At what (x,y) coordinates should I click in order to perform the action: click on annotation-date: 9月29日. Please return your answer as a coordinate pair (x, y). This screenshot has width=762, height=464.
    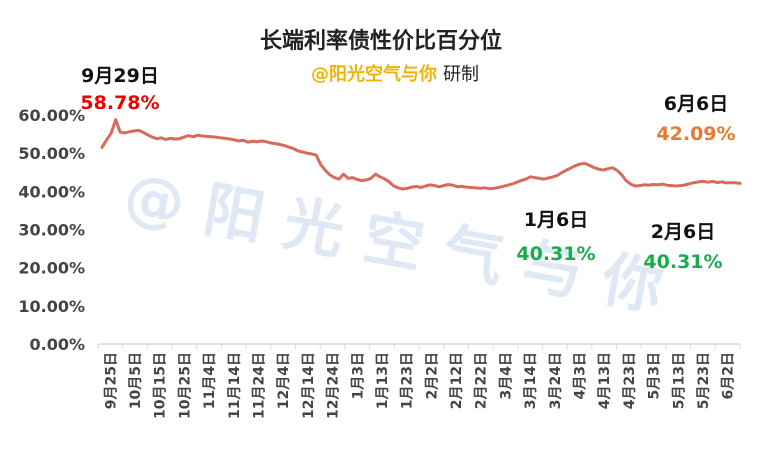
    Looking at the image, I should click on (120, 76).